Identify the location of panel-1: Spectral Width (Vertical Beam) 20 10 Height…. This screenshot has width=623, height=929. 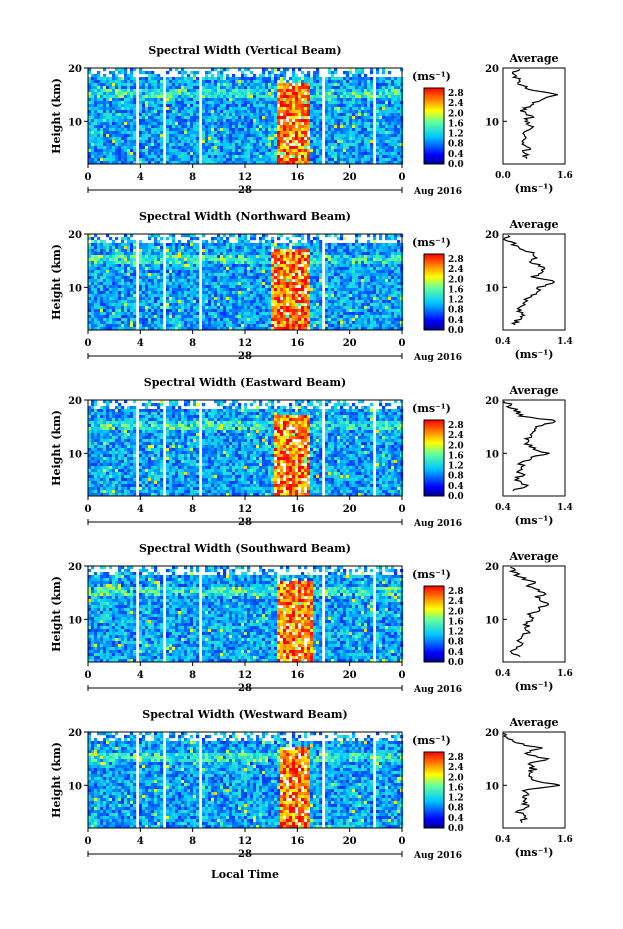
(311, 120).